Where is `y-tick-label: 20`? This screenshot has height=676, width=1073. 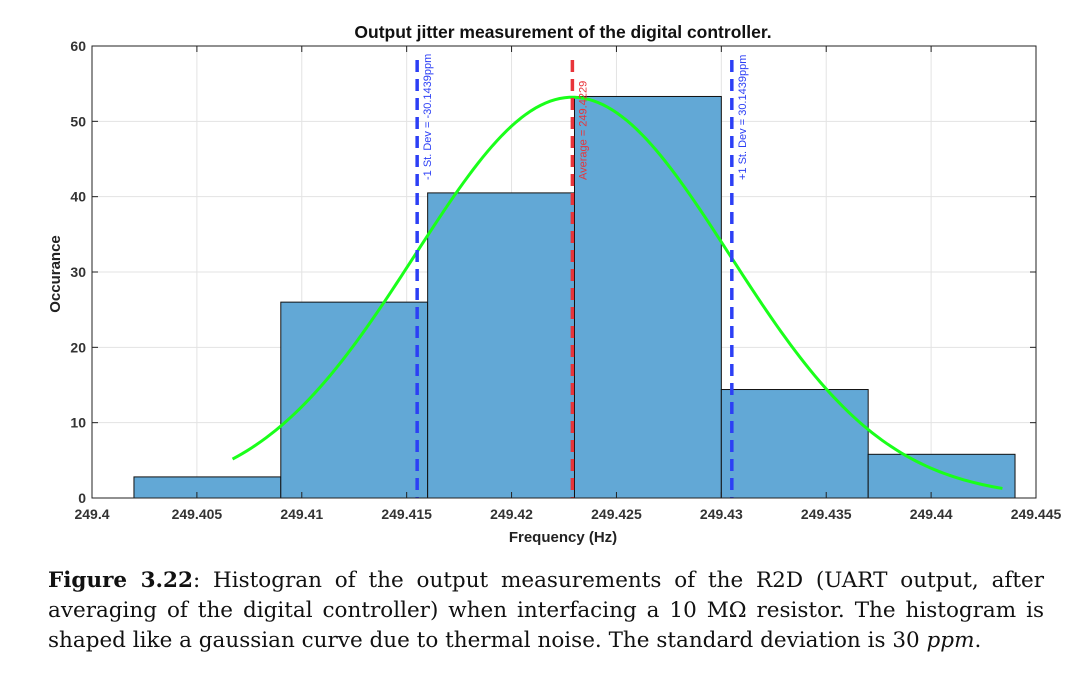
y-tick-label: 20 is located at coordinates (78, 347).